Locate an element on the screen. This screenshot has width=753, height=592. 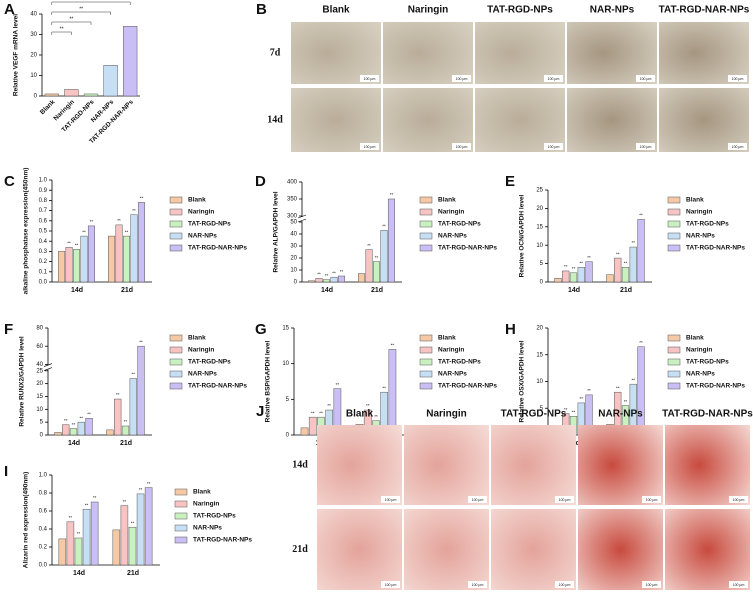
y-tick-label: 0.4 is located at coordinates (43, 242).